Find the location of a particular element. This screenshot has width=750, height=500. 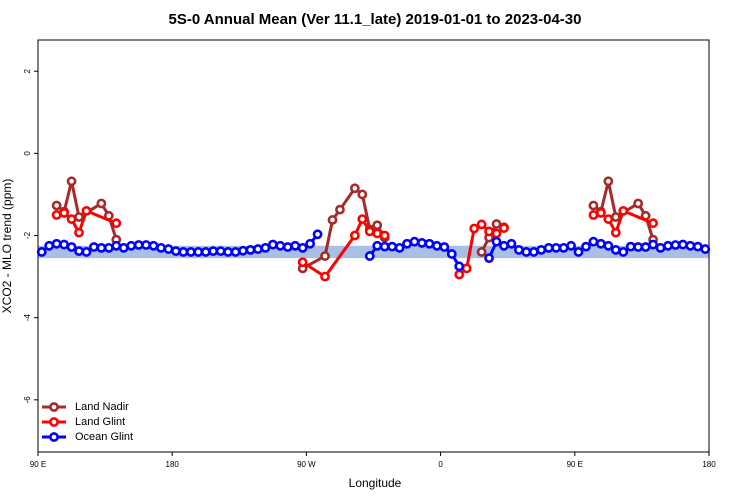

legend-label: Ocean Glint is located at coordinates (104, 437).